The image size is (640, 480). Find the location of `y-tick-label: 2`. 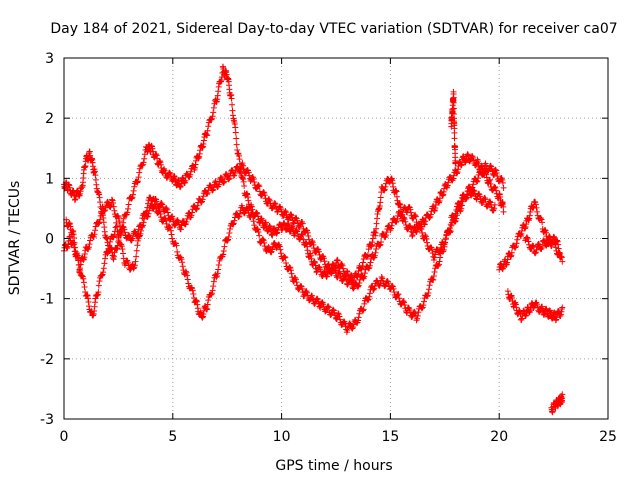

y-tick-label: 2 is located at coordinates (49, 119).